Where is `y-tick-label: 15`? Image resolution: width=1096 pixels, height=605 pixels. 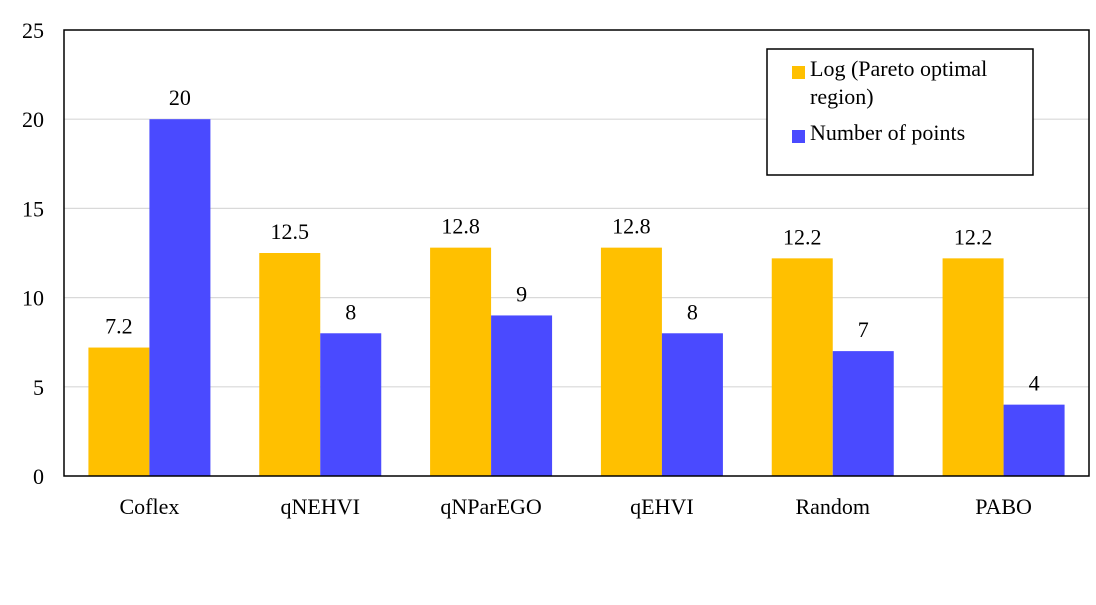
y-tick-label: 15 is located at coordinates (33, 208).